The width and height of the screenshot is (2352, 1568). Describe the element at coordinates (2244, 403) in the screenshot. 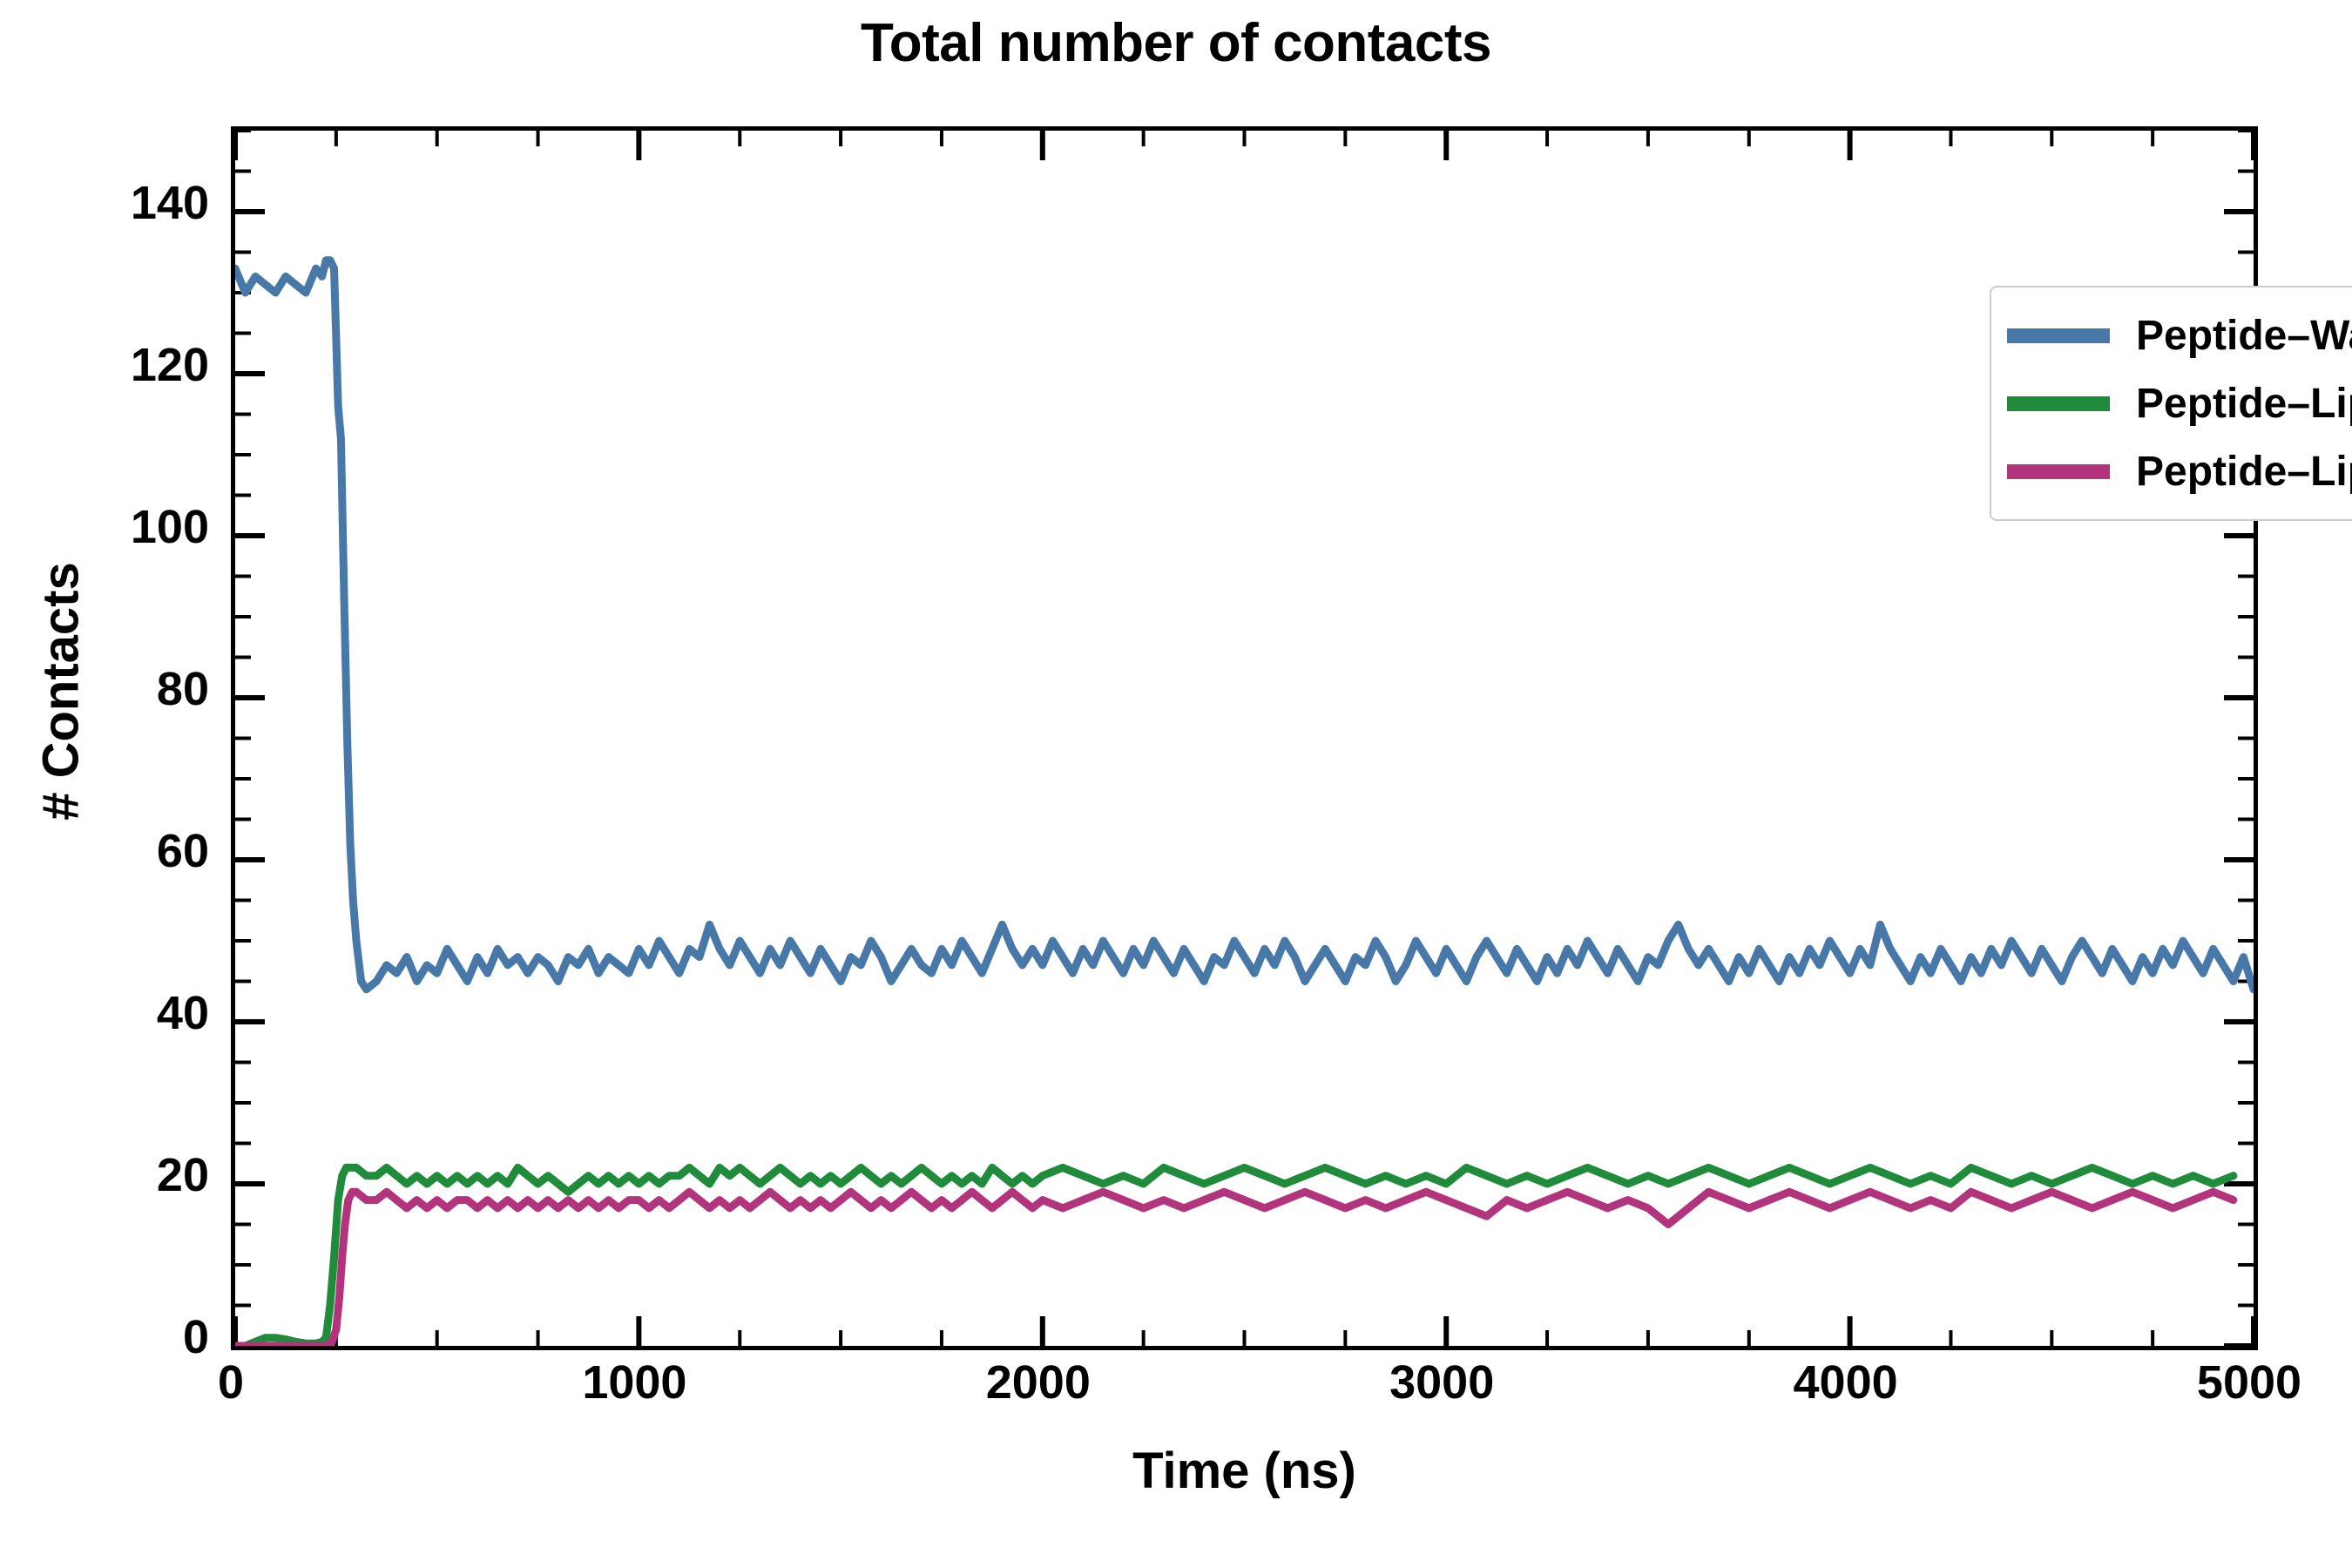

I see `legend-label-peptide-lipid-hgs: Peptide–Lipid HGs` at that location.